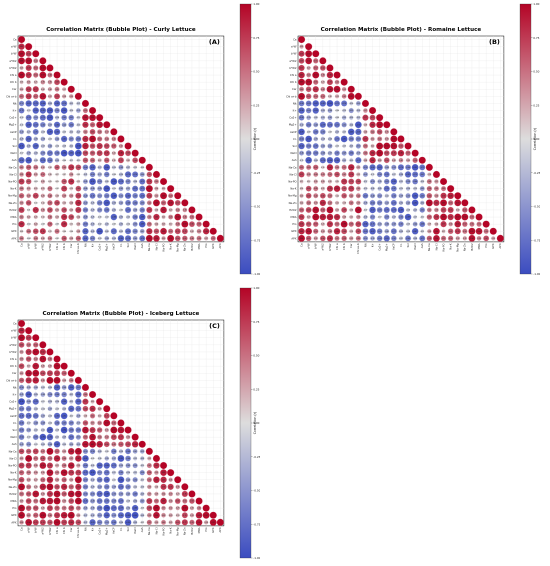 The image size is (550, 566). What do you see at coordinates (142, 225) in the screenshot?
I see `bubble-value-label: -0.89` at bounding box center [142, 225].